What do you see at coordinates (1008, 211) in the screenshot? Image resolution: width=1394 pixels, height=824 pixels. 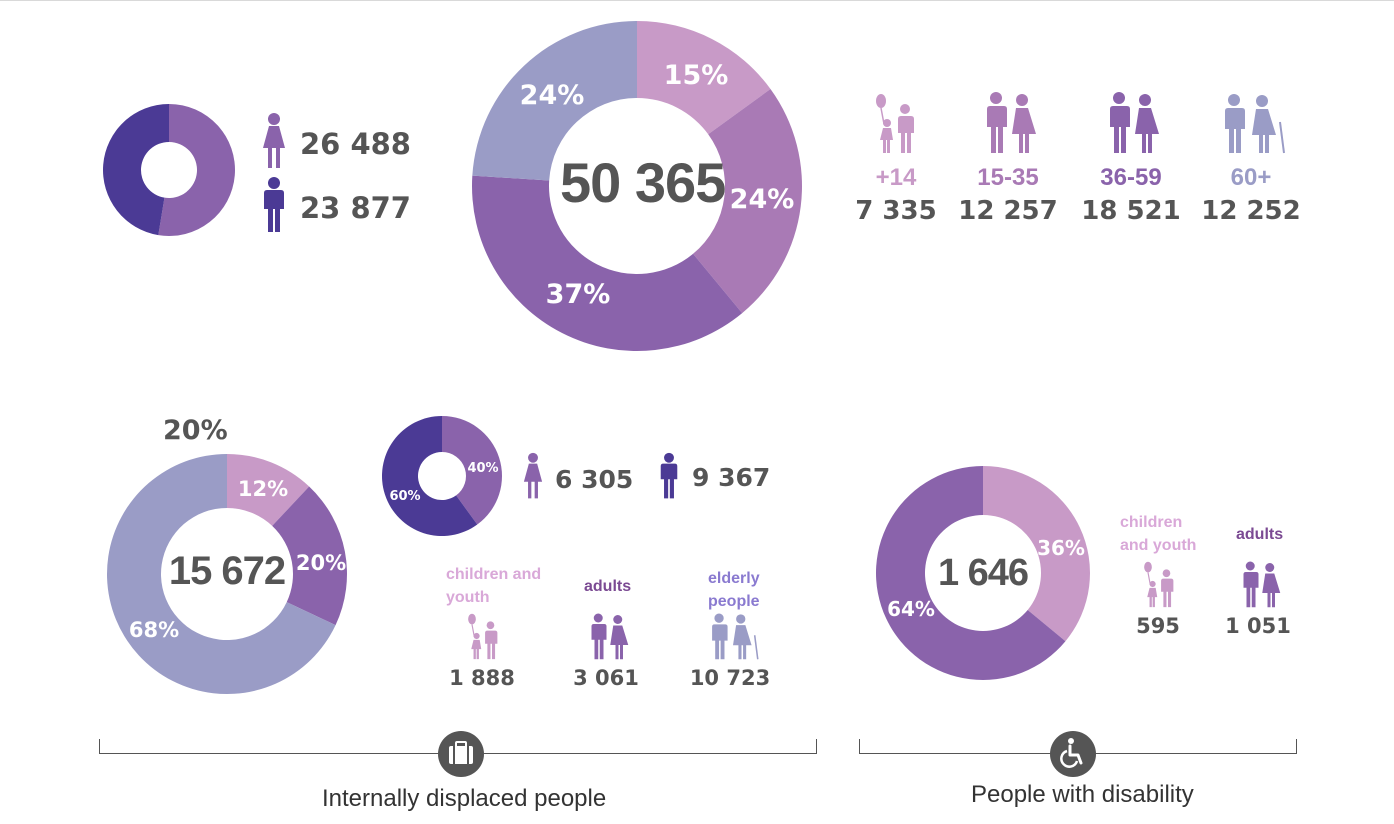 I see `age-count-15-35: 12 257` at bounding box center [1008, 211].